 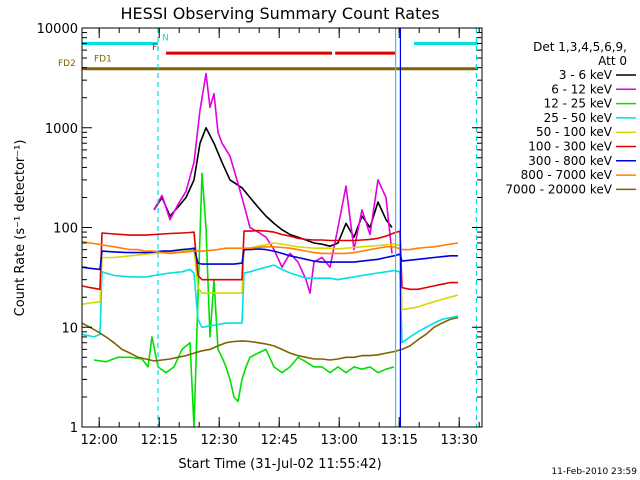 What do you see at coordinates (578, 104) in the screenshot?
I see `legend-label: 12 - 25 keV` at bounding box center [578, 104].